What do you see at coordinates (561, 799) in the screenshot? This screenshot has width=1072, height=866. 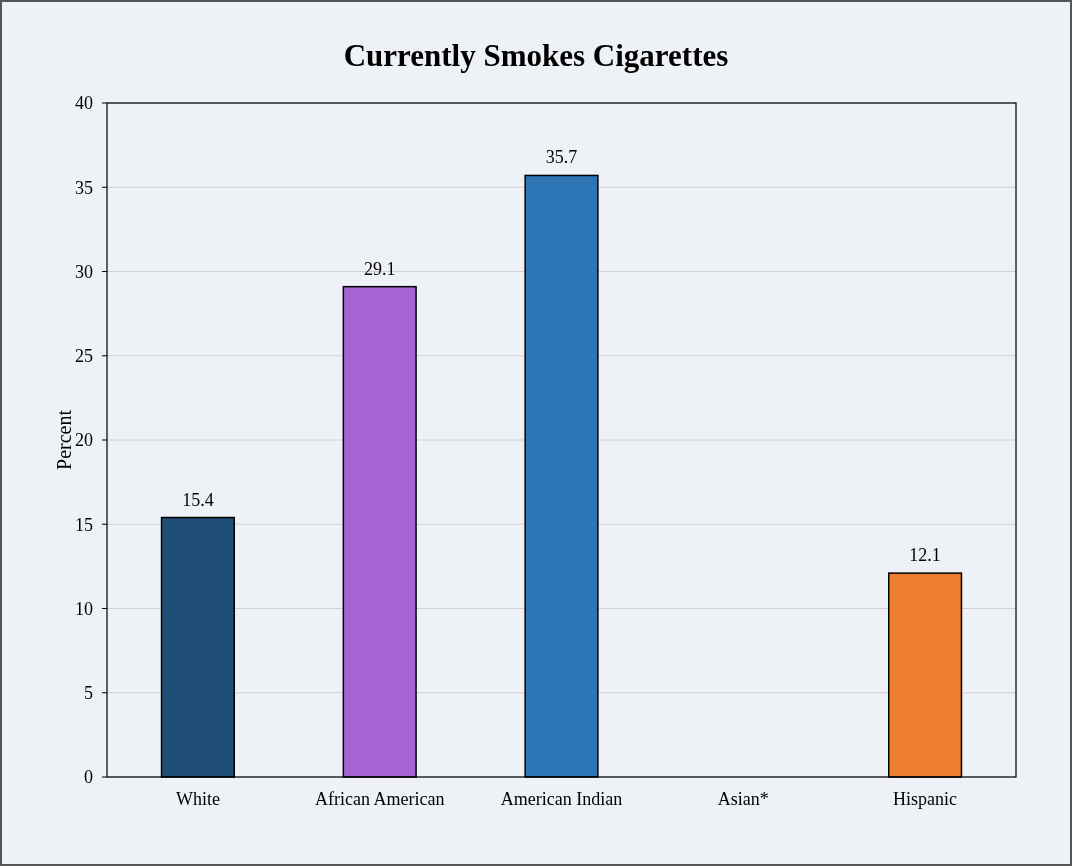 I see `x-tick-label: American Indian` at bounding box center [561, 799].